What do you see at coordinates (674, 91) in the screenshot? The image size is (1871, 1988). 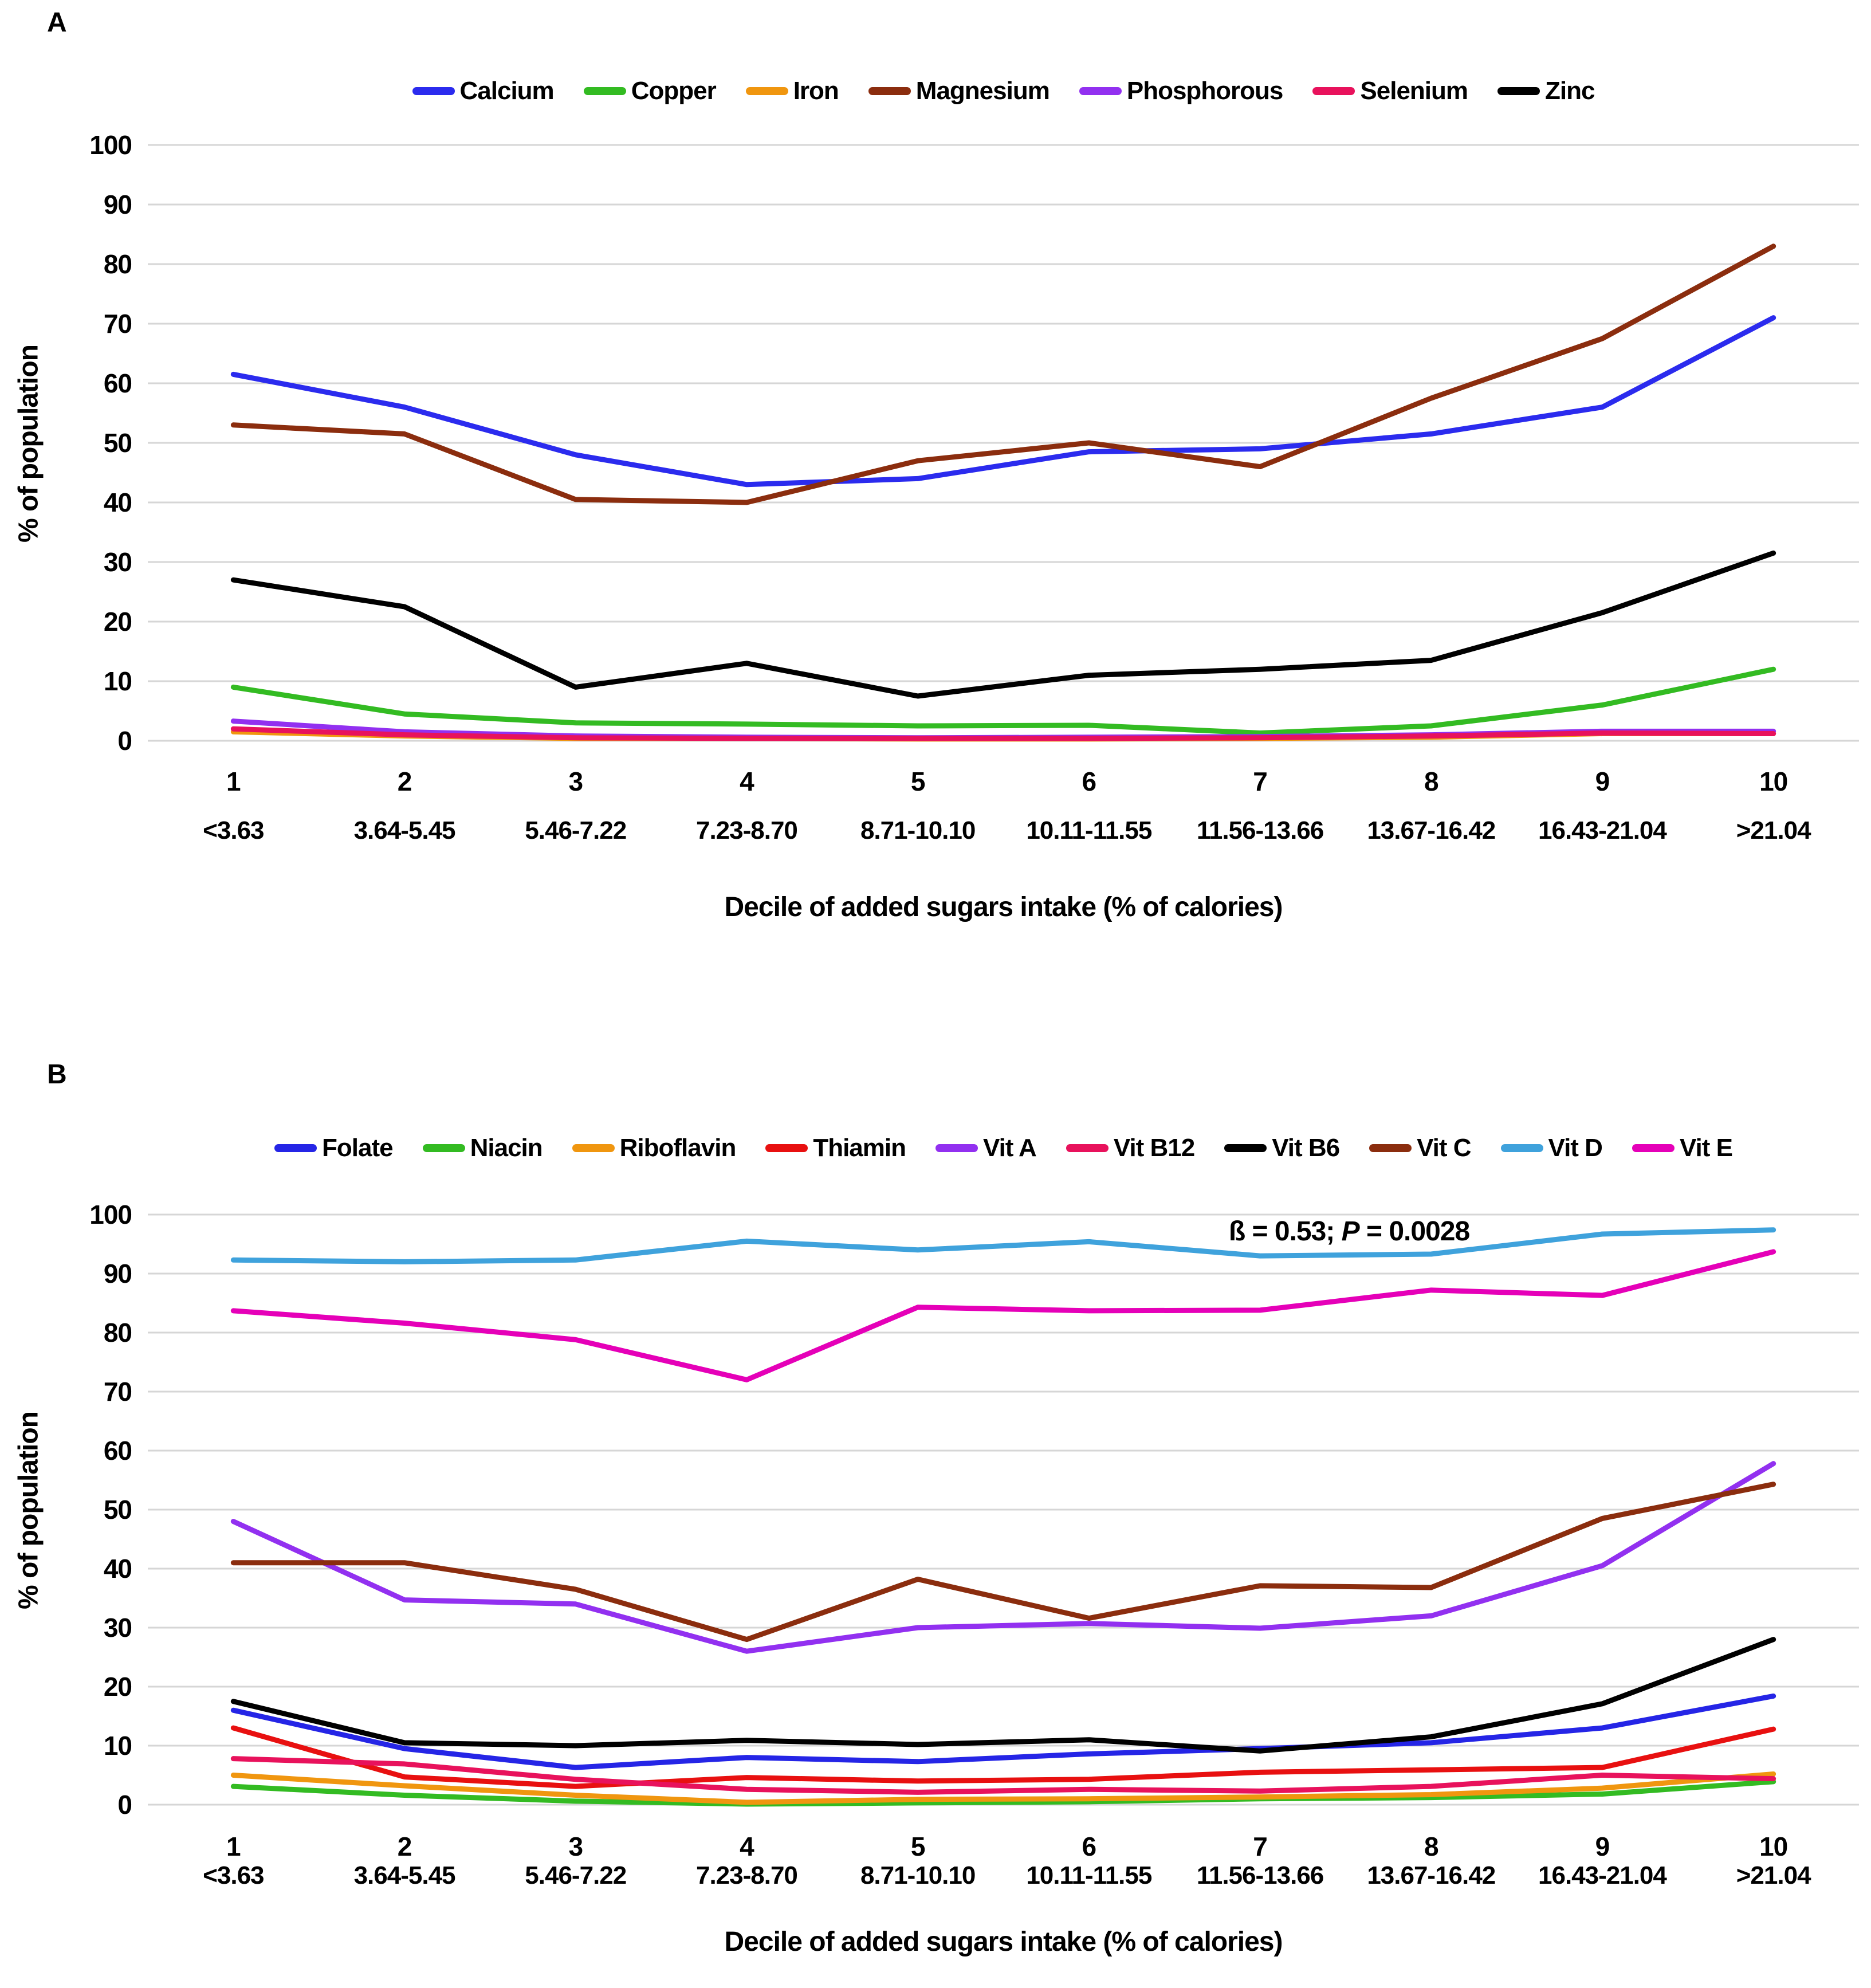 I see `legend-label-copper: Copper` at bounding box center [674, 91].